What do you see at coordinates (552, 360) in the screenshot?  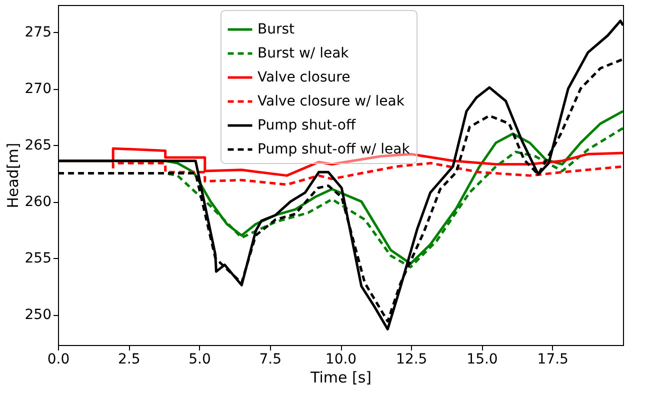 I see `x-tick-label: 17.5` at bounding box center [552, 360].